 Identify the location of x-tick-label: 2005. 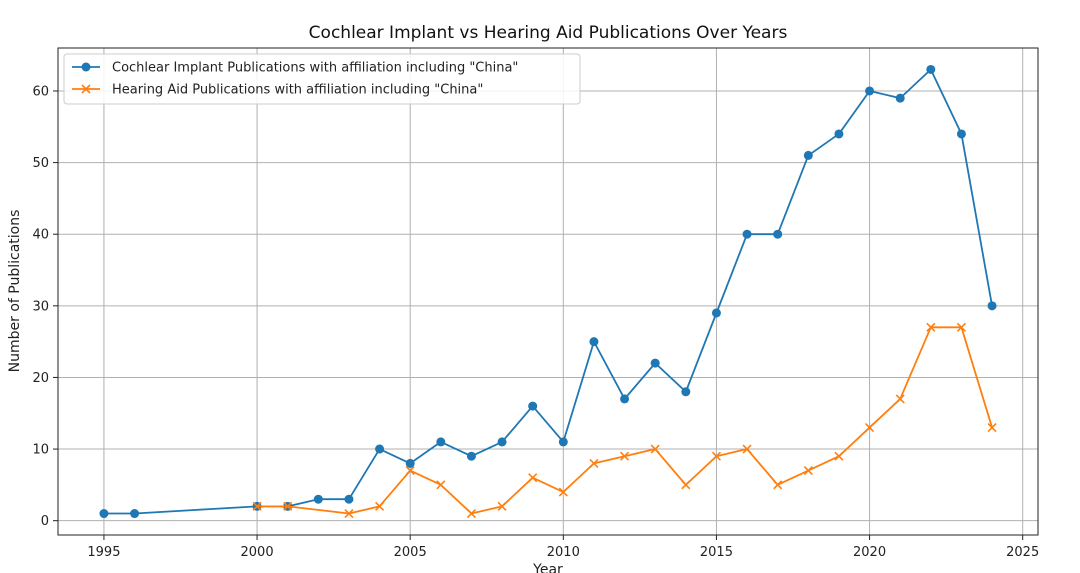
(410, 552).